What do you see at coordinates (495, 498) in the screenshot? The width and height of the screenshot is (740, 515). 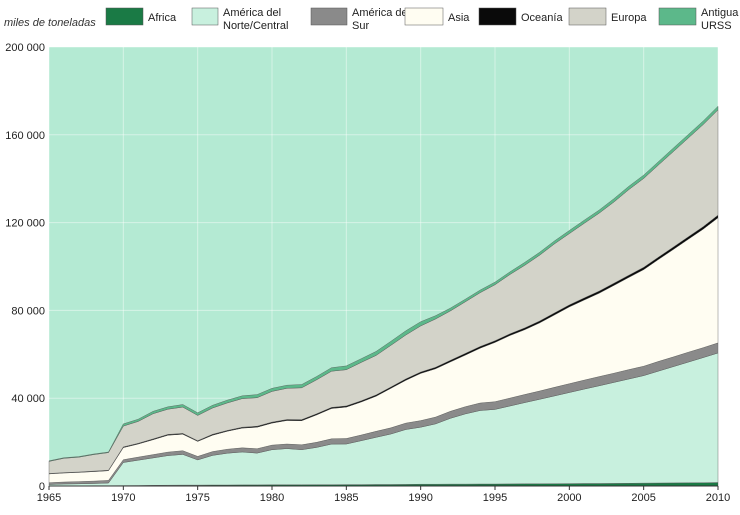 I see `x-tick-label: 1995` at bounding box center [495, 498].